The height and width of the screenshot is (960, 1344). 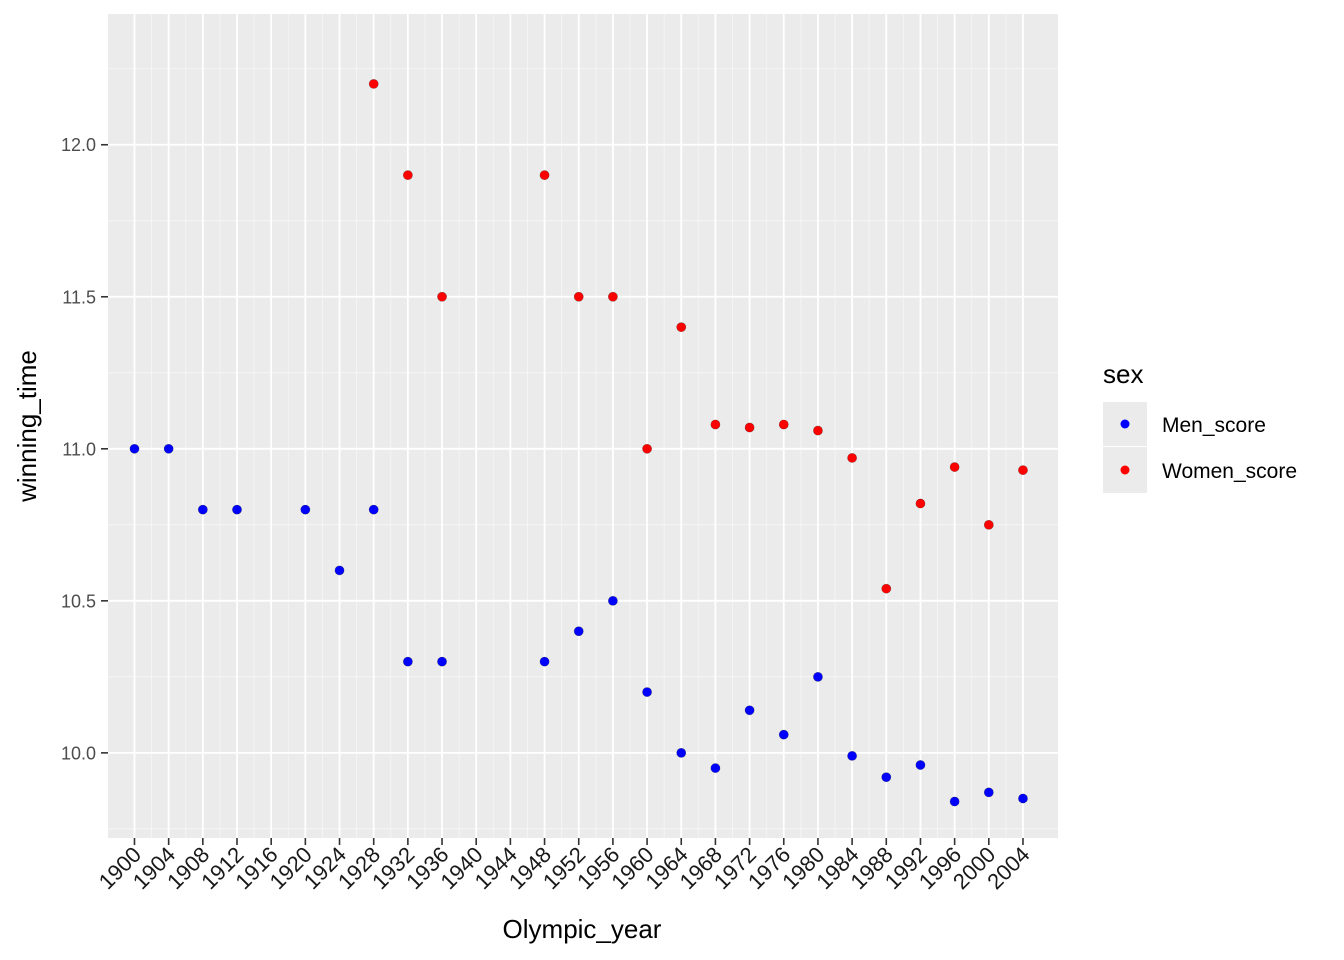 I want to click on y-axis: 10.0 10.5 11.0 11.5 12.0, so click(x=84, y=449).